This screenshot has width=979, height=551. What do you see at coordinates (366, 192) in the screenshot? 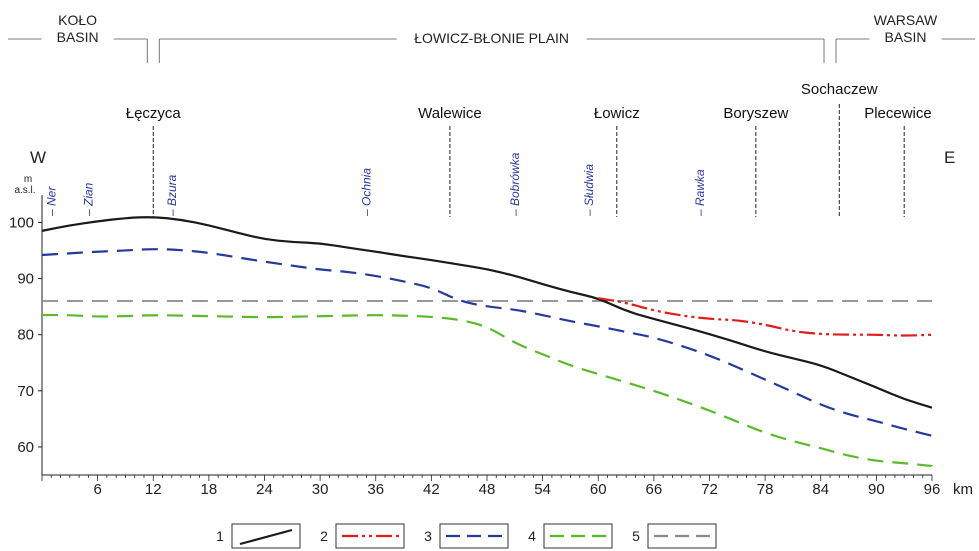
I see `river-label: – Ochnia` at bounding box center [366, 192].